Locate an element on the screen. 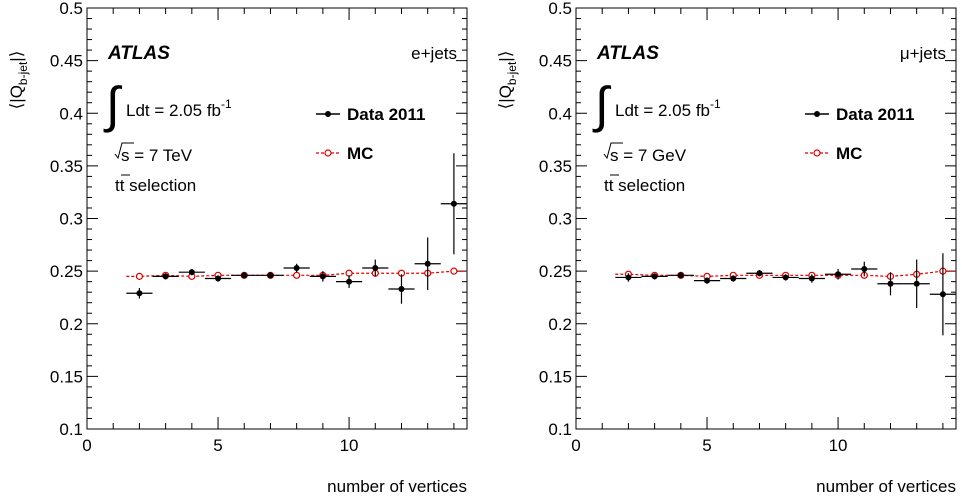 This screenshot has height=502, width=962. channel-label: e+jets is located at coordinates (434, 53).